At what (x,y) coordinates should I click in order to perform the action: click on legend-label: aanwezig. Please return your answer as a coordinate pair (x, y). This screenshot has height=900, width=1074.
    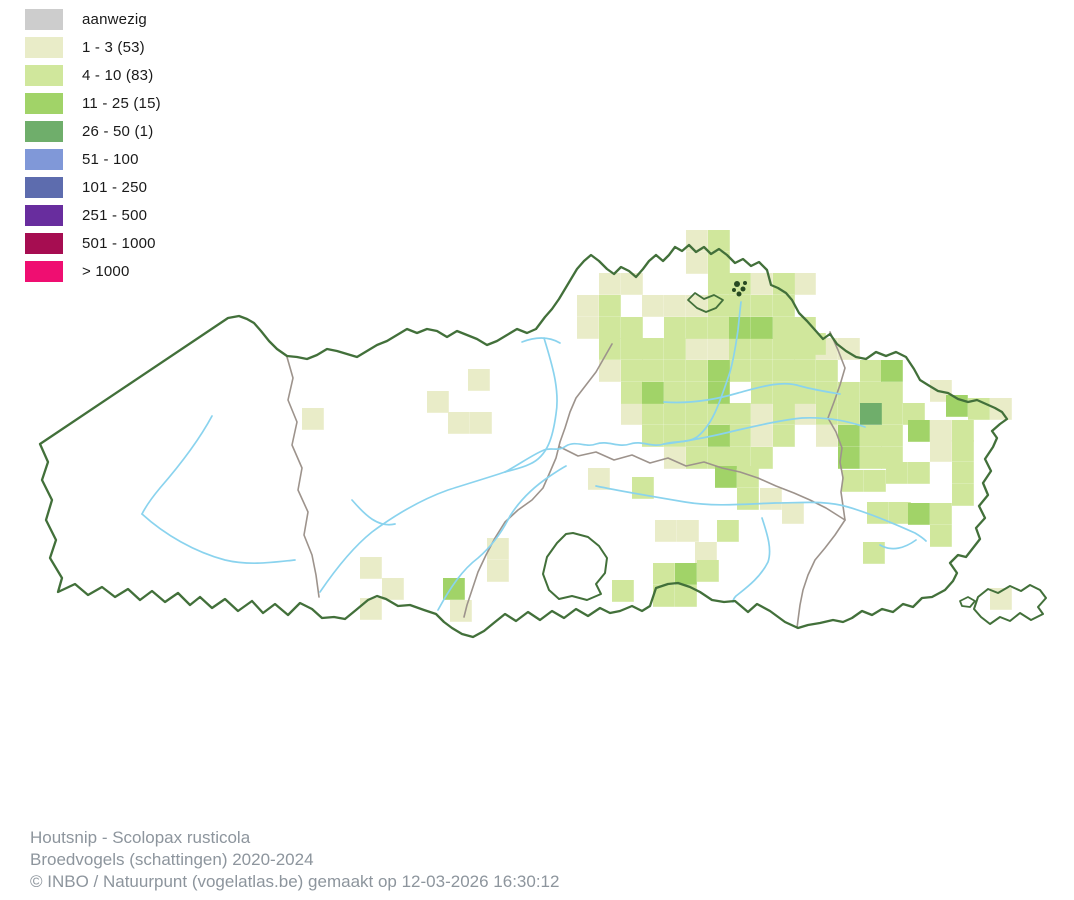
    Looking at the image, I should click on (114, 19).